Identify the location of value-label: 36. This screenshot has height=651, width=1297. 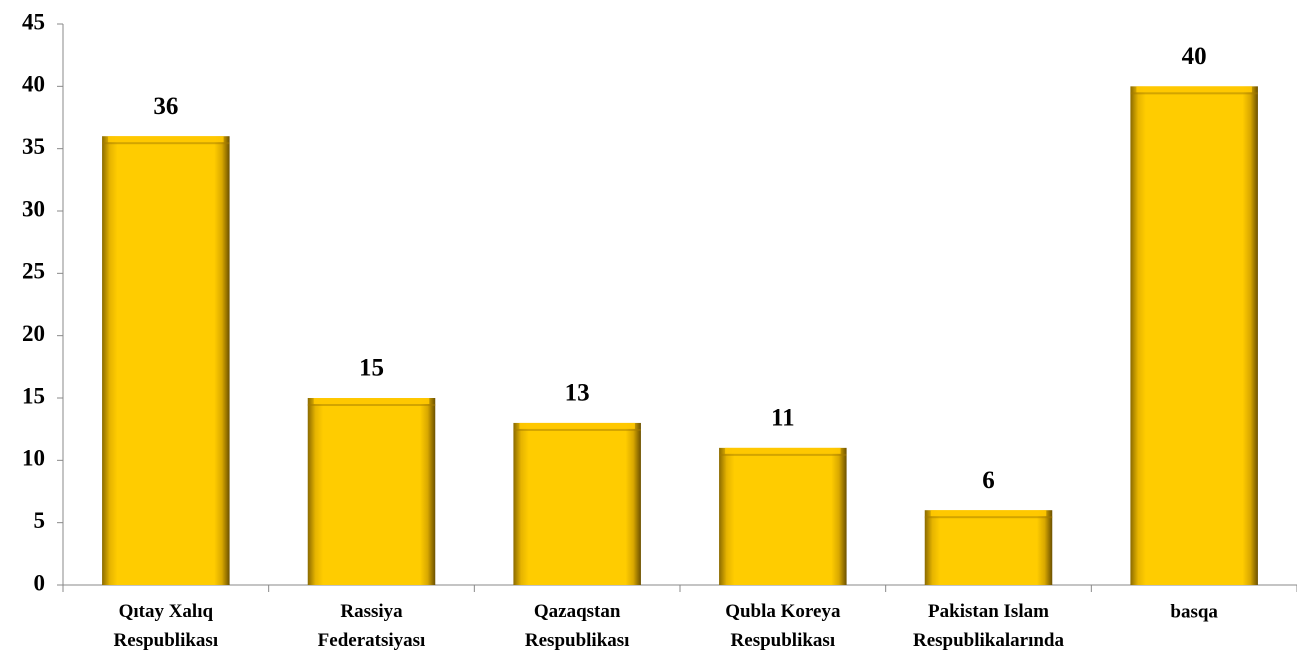
(165, 106).